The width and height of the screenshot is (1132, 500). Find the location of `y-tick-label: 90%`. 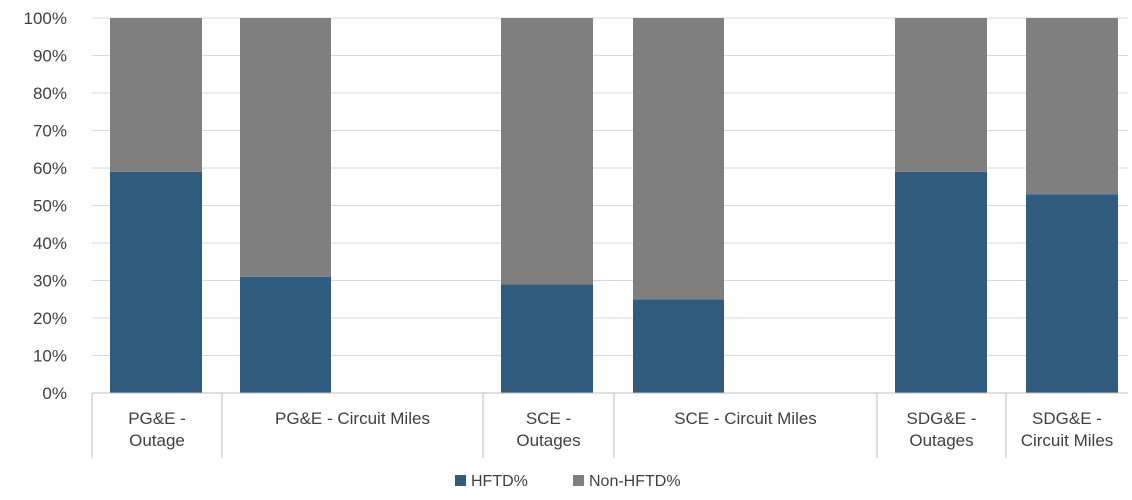

y-tick-label: 90% is located at coordinates (50, 56).